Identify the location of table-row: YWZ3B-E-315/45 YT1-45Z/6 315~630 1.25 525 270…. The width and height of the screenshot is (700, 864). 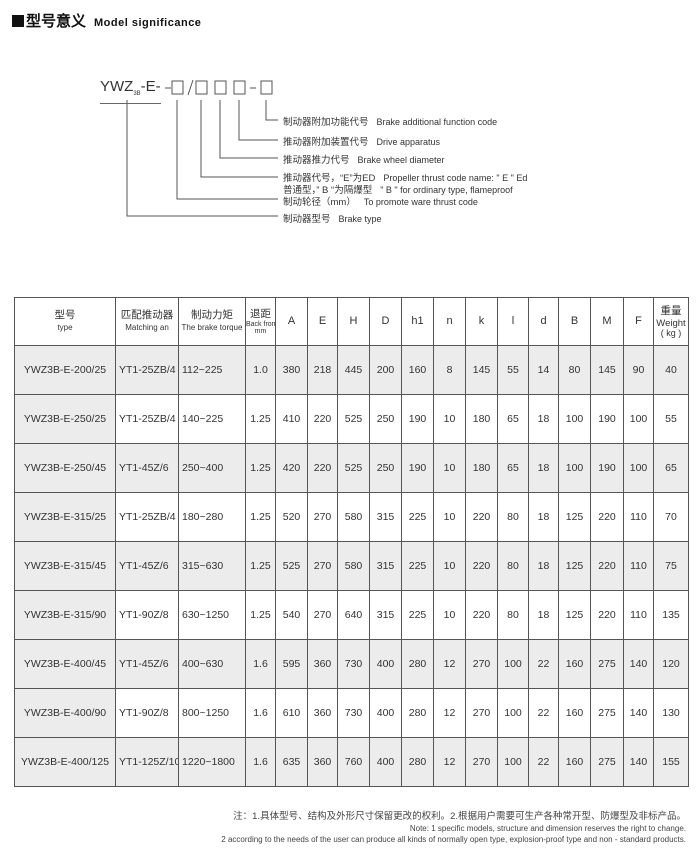
(351, 566).